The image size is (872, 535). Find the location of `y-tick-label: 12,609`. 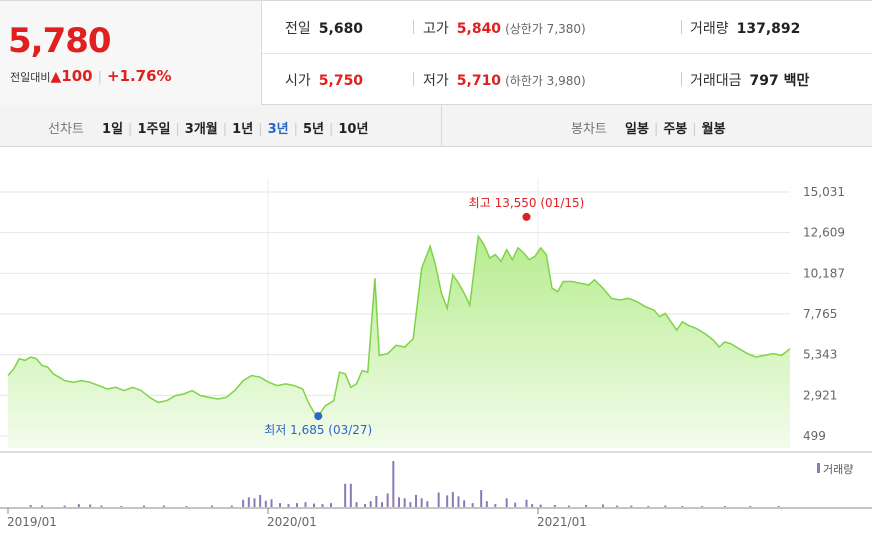

y-tick-label: 12,609 is located at coordinates (824, 233).